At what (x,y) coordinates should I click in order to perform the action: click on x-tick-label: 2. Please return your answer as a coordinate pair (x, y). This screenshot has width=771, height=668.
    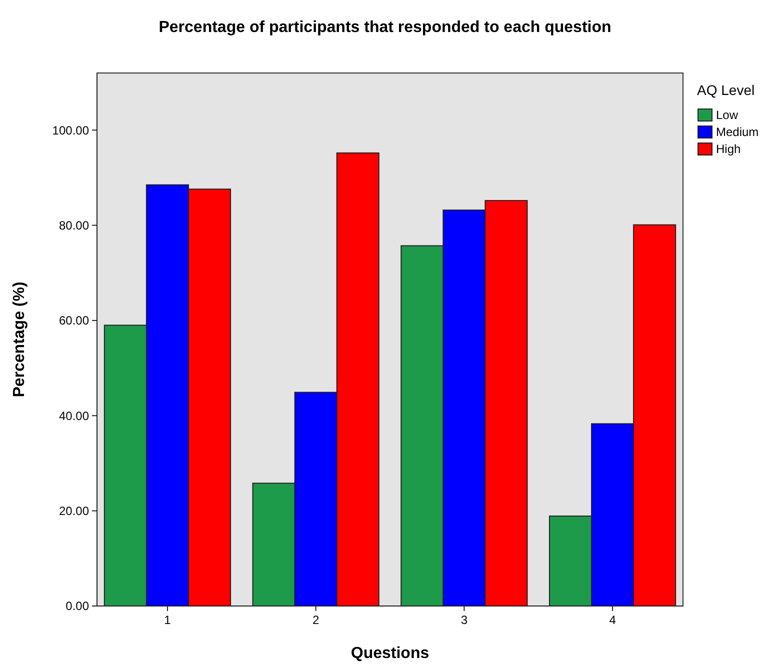
    Looking at the image, I should click on (316, 620).